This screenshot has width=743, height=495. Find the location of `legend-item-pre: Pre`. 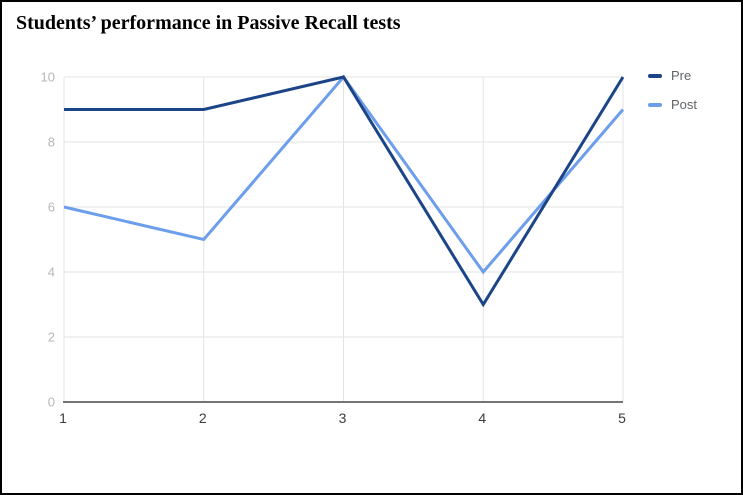

legend-item-pre: Pre is located at coordinates (672, 75).